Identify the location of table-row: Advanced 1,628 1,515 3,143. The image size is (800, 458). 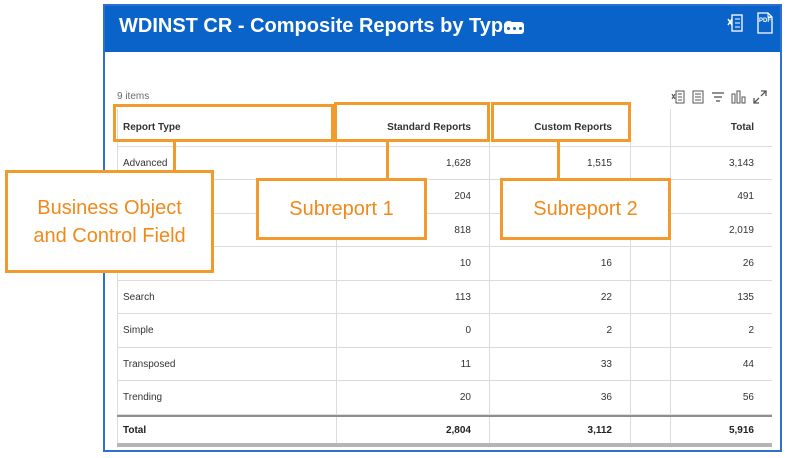
(444, 163).